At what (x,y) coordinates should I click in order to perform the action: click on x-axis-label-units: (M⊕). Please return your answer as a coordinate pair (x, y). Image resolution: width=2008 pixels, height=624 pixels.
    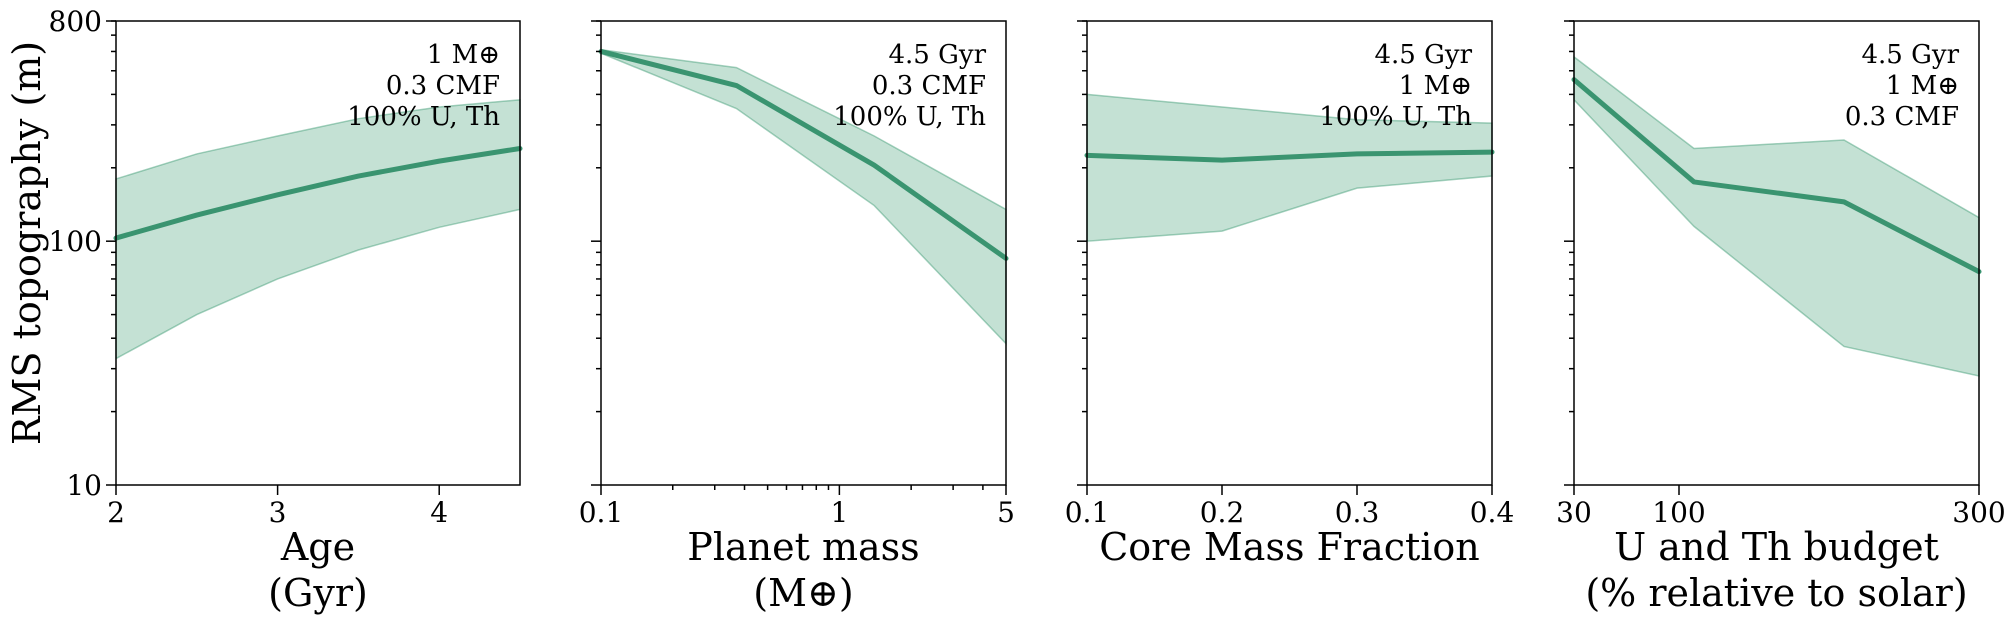
    Looking at the image, I should click on (803, 593).